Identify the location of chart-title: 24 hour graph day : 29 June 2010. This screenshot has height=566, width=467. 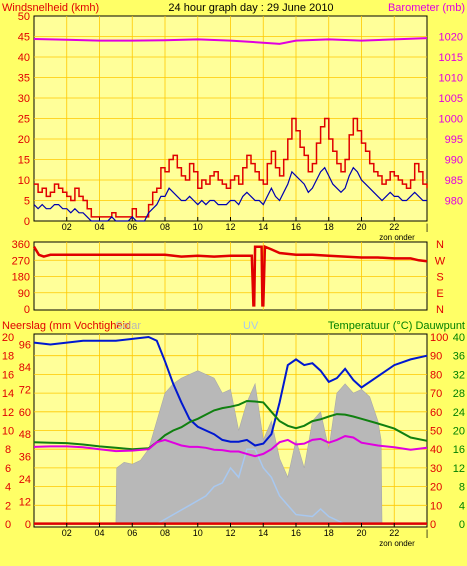
(250, 8).